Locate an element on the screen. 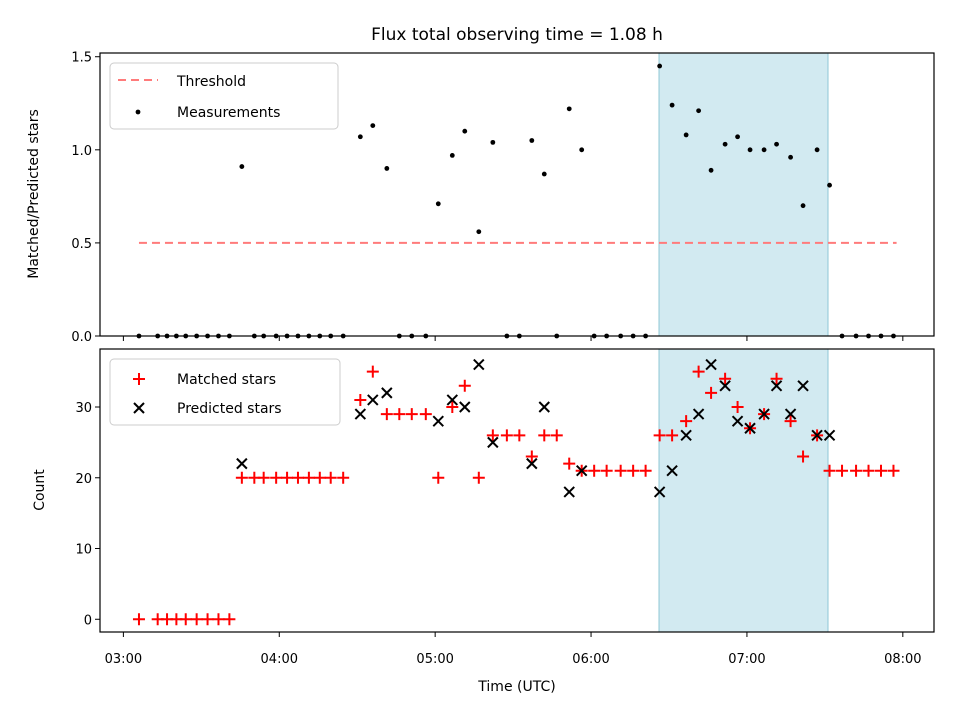  top-y-ticks: 0.0 0.5 1.0 1.5 is located at coordinates (85, 198).